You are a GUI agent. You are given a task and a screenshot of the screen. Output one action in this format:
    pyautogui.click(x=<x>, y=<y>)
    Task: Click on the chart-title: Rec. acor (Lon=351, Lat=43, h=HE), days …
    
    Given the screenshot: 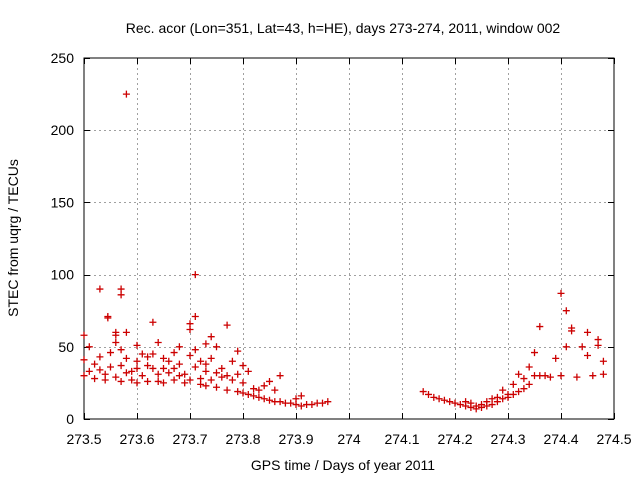 What is the action you would take?
    pyautogui.click(x=343, y=28)
    